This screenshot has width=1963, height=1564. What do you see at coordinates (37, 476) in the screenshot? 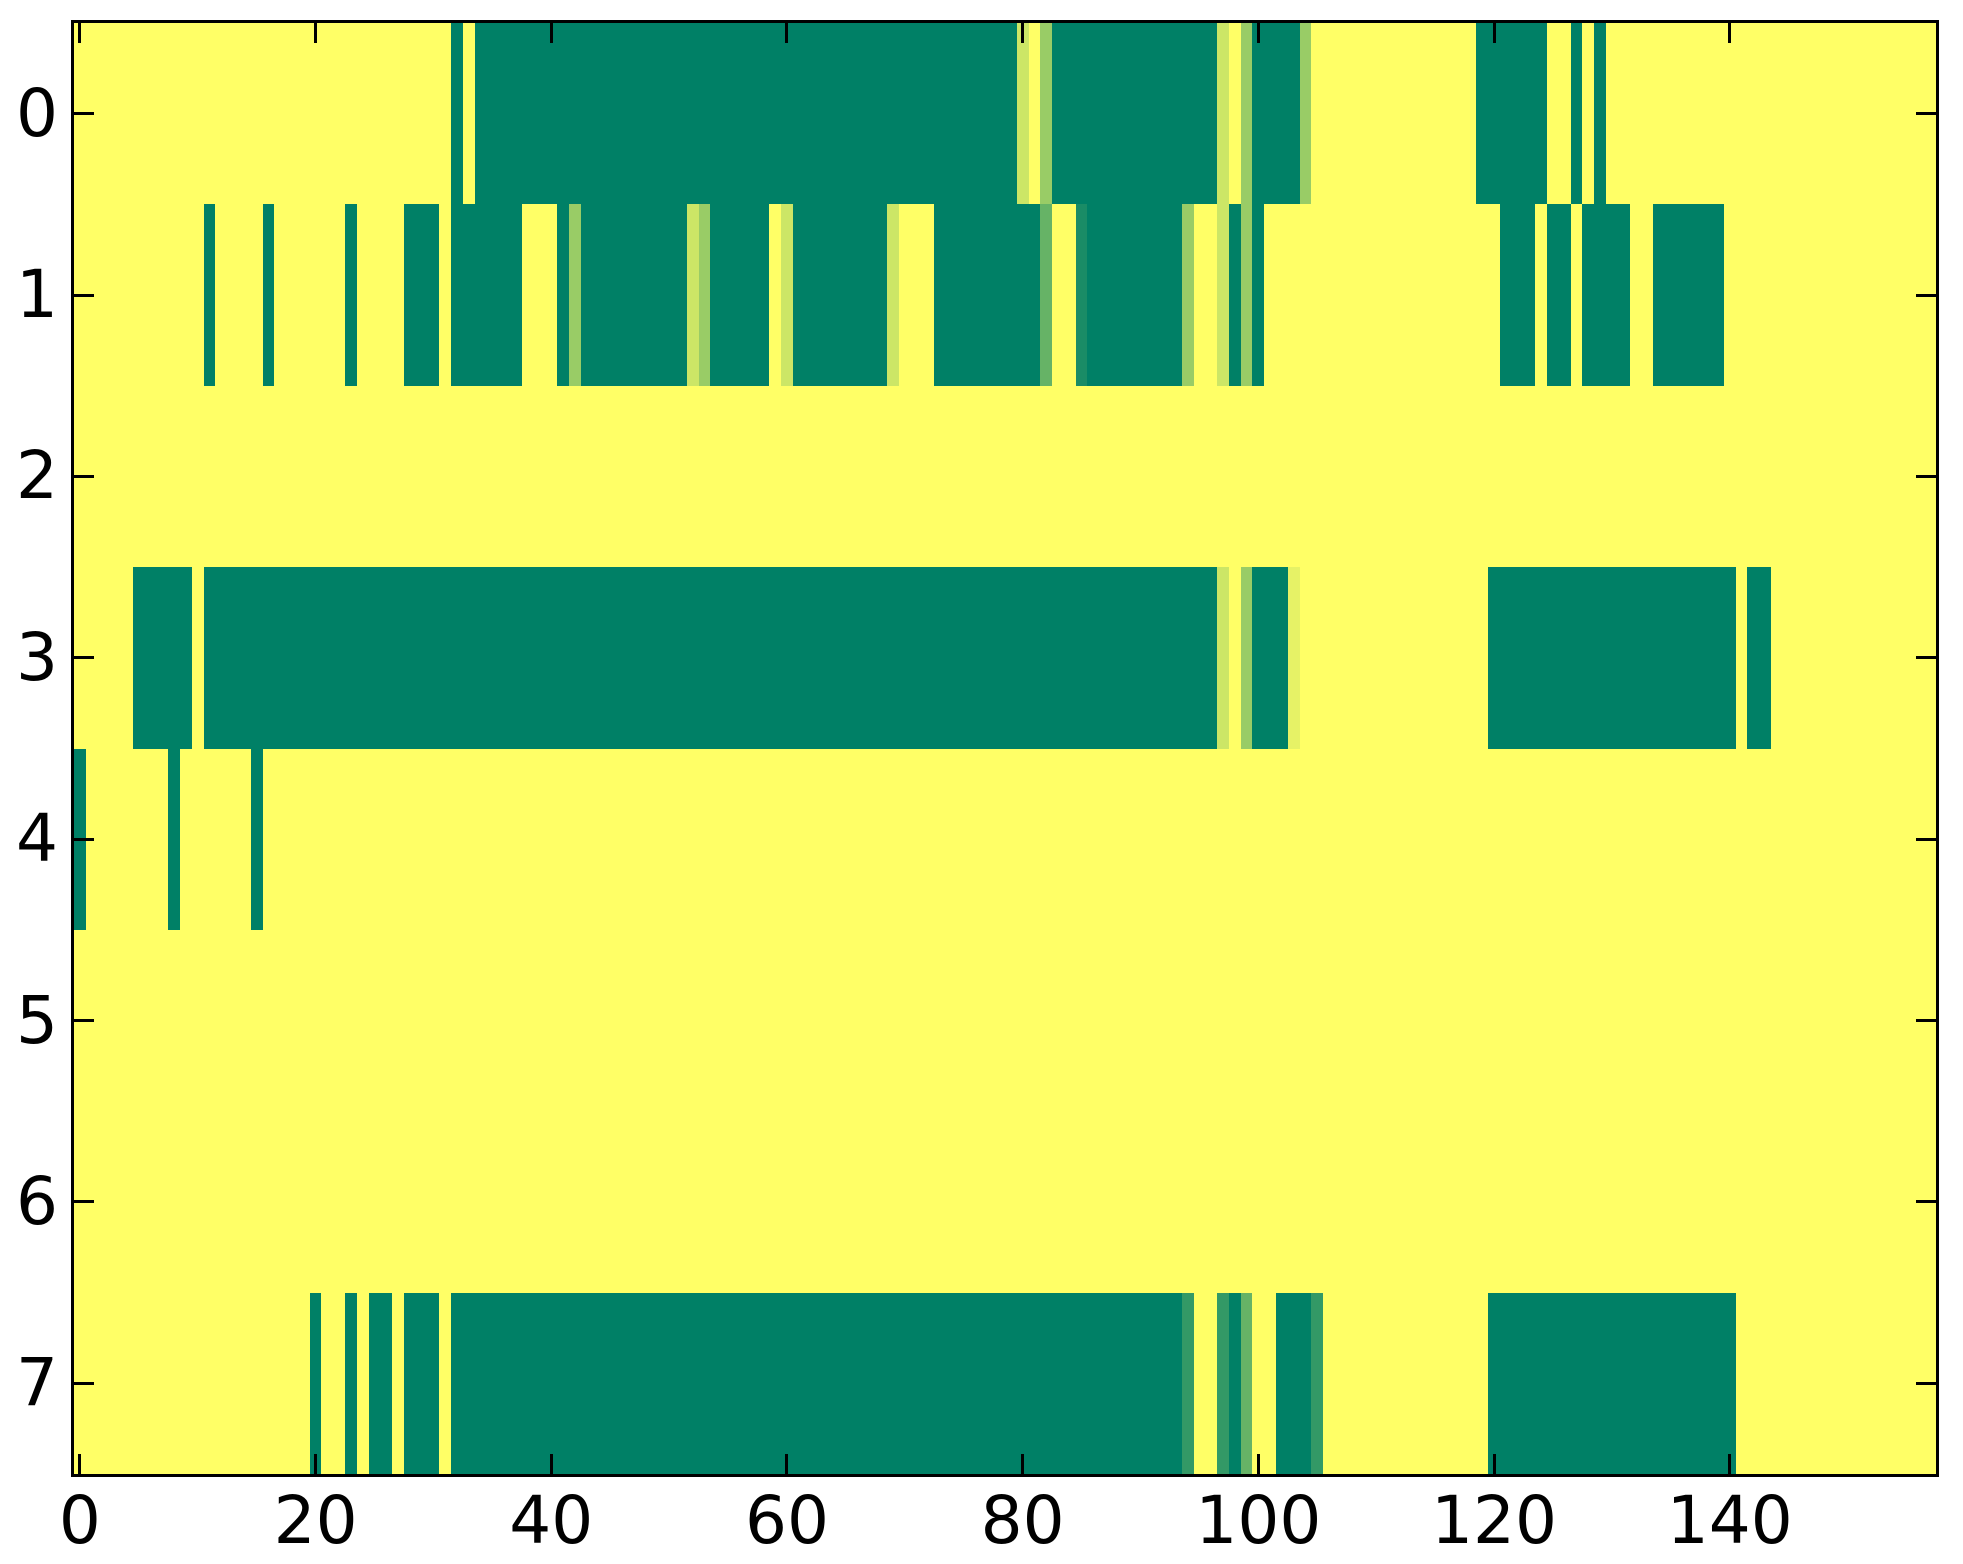
I see `y-tick-label: 2` at bounding box center [37, 476].